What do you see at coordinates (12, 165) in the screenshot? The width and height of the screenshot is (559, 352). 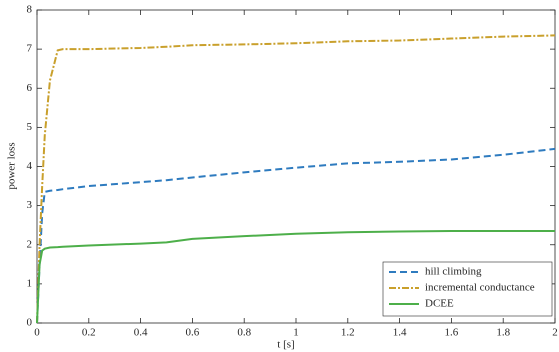 I see `y-axis-label: power loss` at bounding box center [12, 165].